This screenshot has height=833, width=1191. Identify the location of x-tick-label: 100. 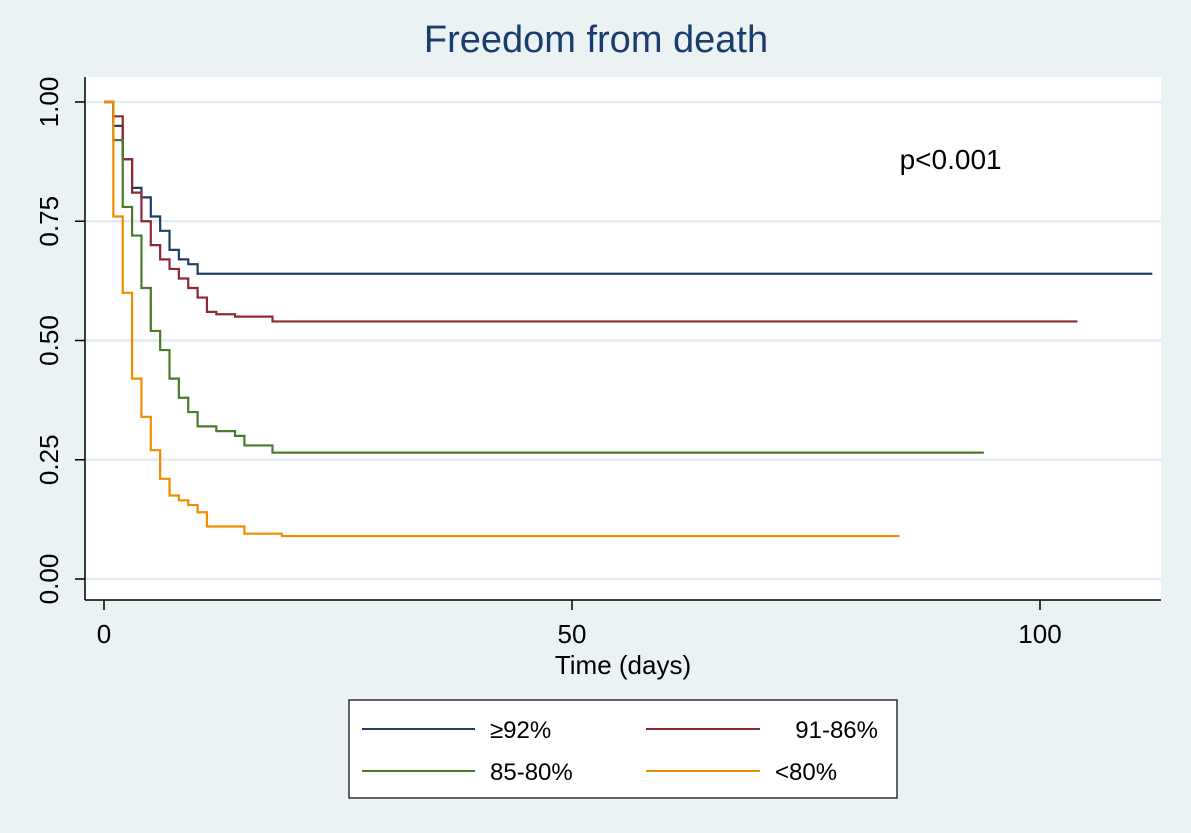
(1039, 634).